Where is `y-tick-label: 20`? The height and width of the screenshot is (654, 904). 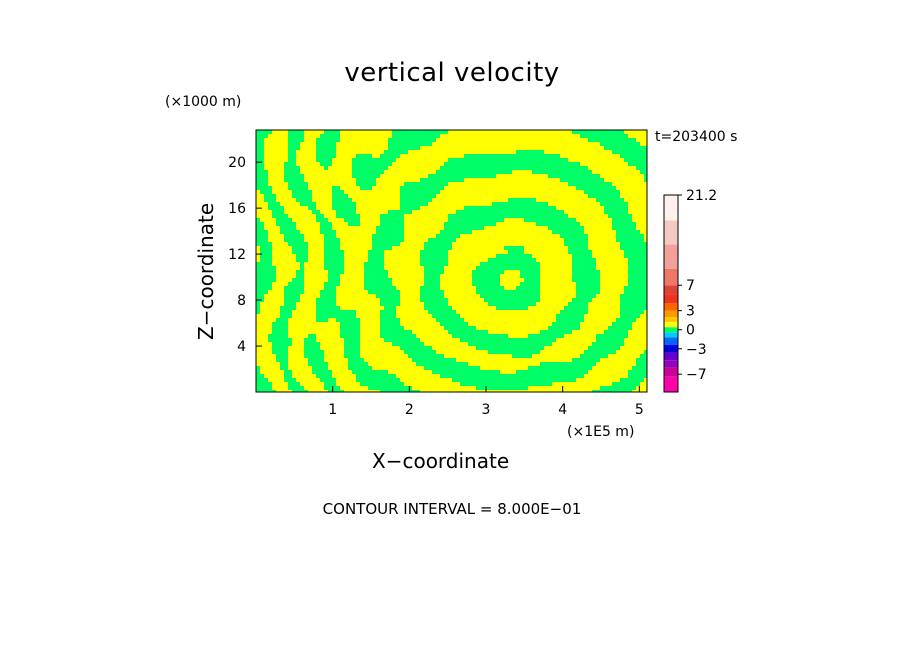 y-tick-label: 20 is located at coordinates (237, 163).